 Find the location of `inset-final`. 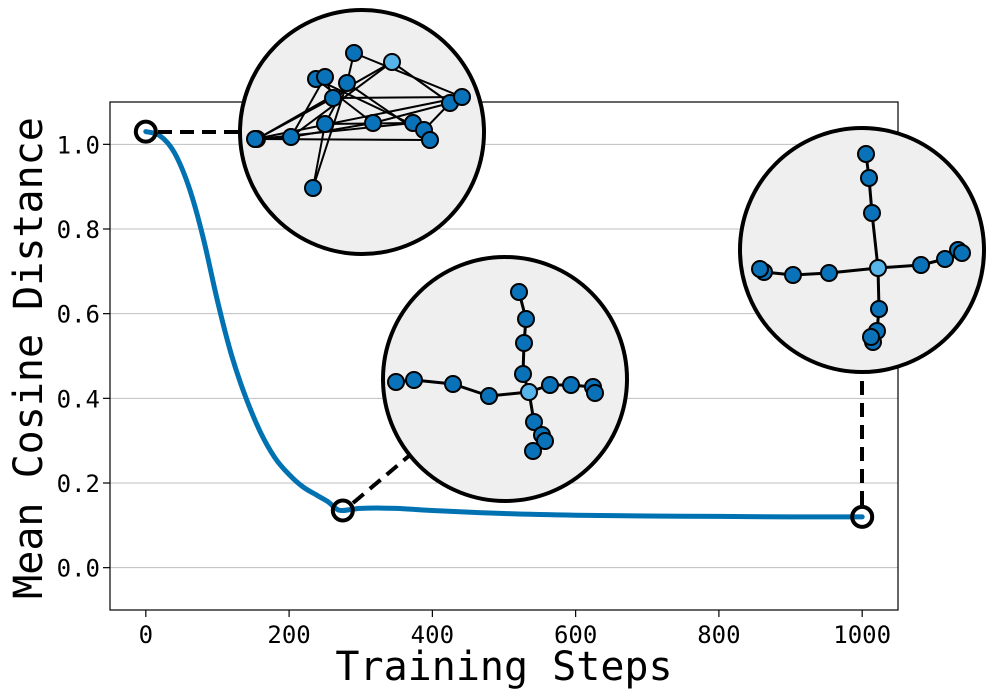

inset-final is located at coordinates (862, 250).